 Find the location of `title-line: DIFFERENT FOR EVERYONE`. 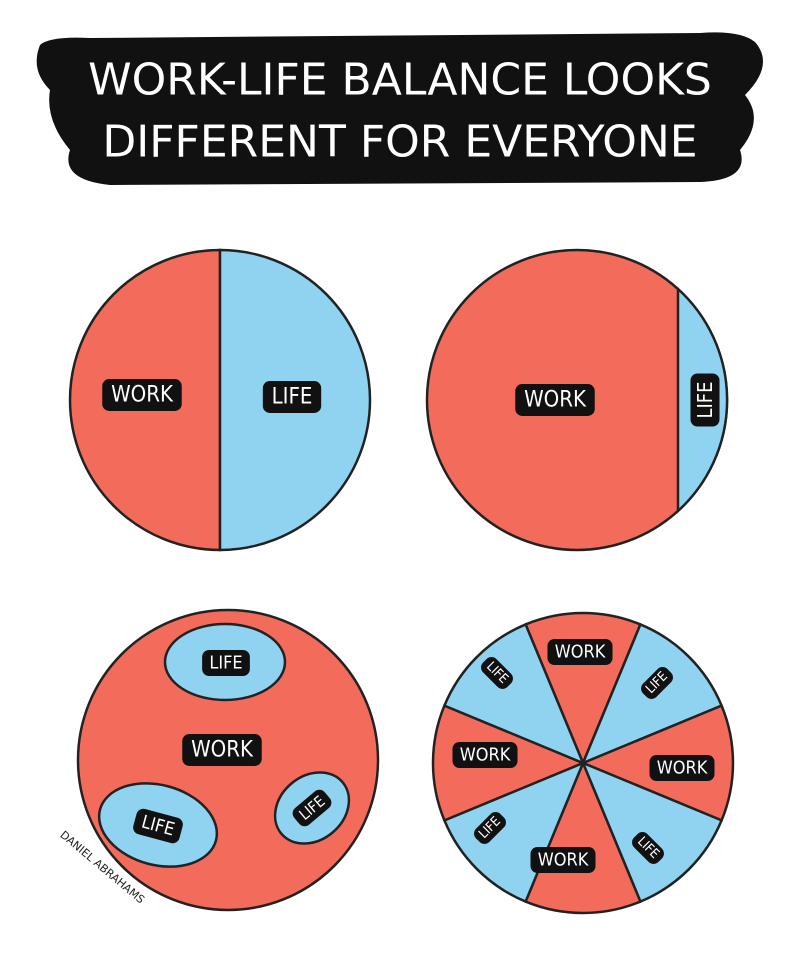

title-line: DIFFERENT FOR EVERYONE is located at coordinates (399, 142).